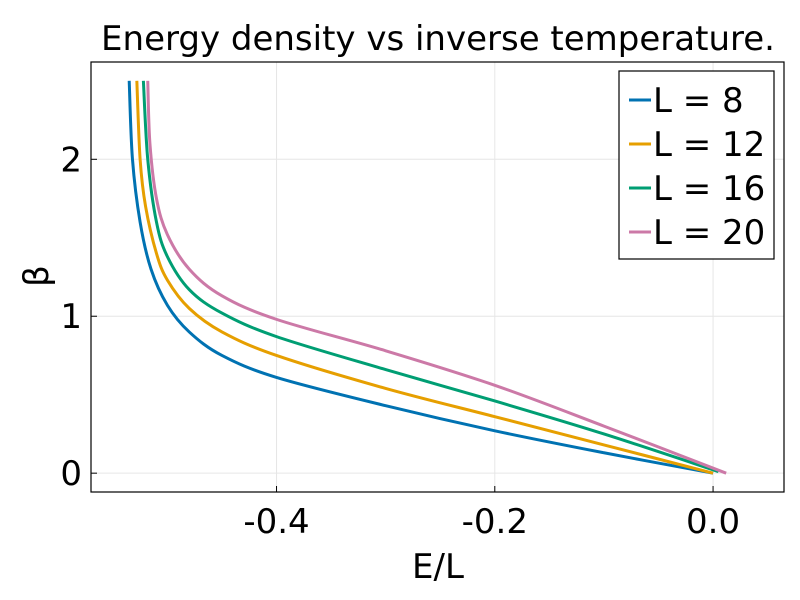  I want to click on legend: L = 8L = 12L = 16L = 20, so click(696, 165).